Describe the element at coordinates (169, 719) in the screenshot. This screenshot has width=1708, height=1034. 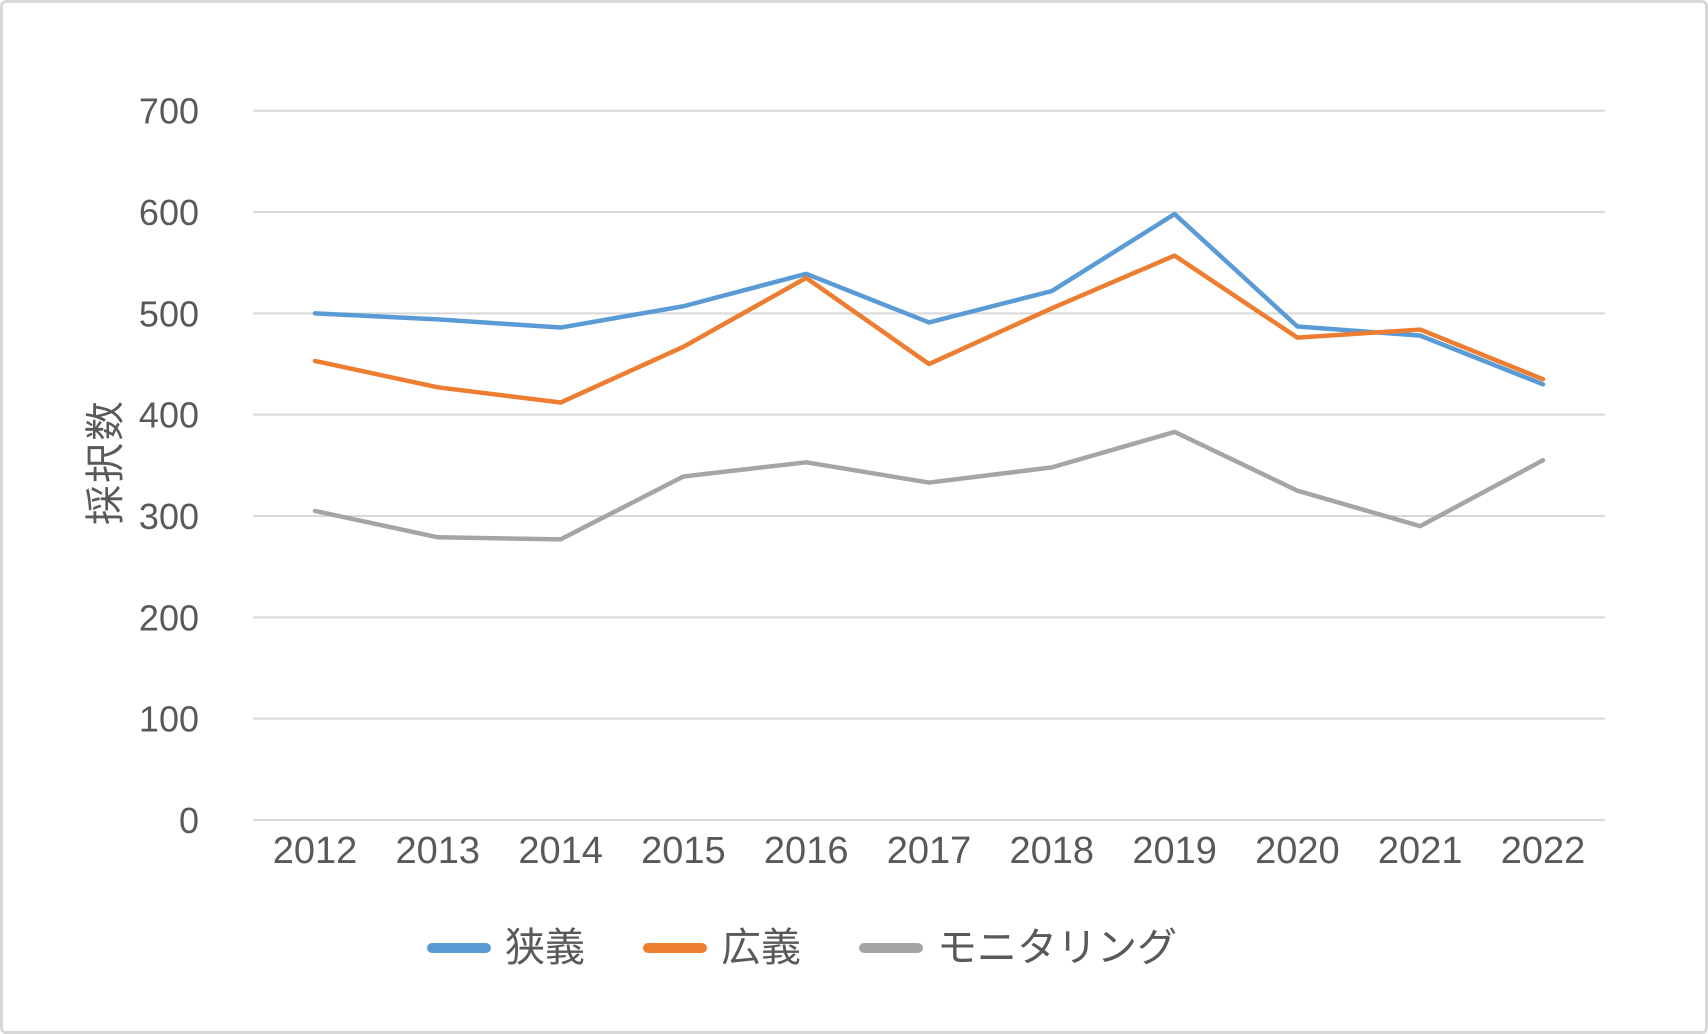
I see `y-tick-label-100: 100` at that location.